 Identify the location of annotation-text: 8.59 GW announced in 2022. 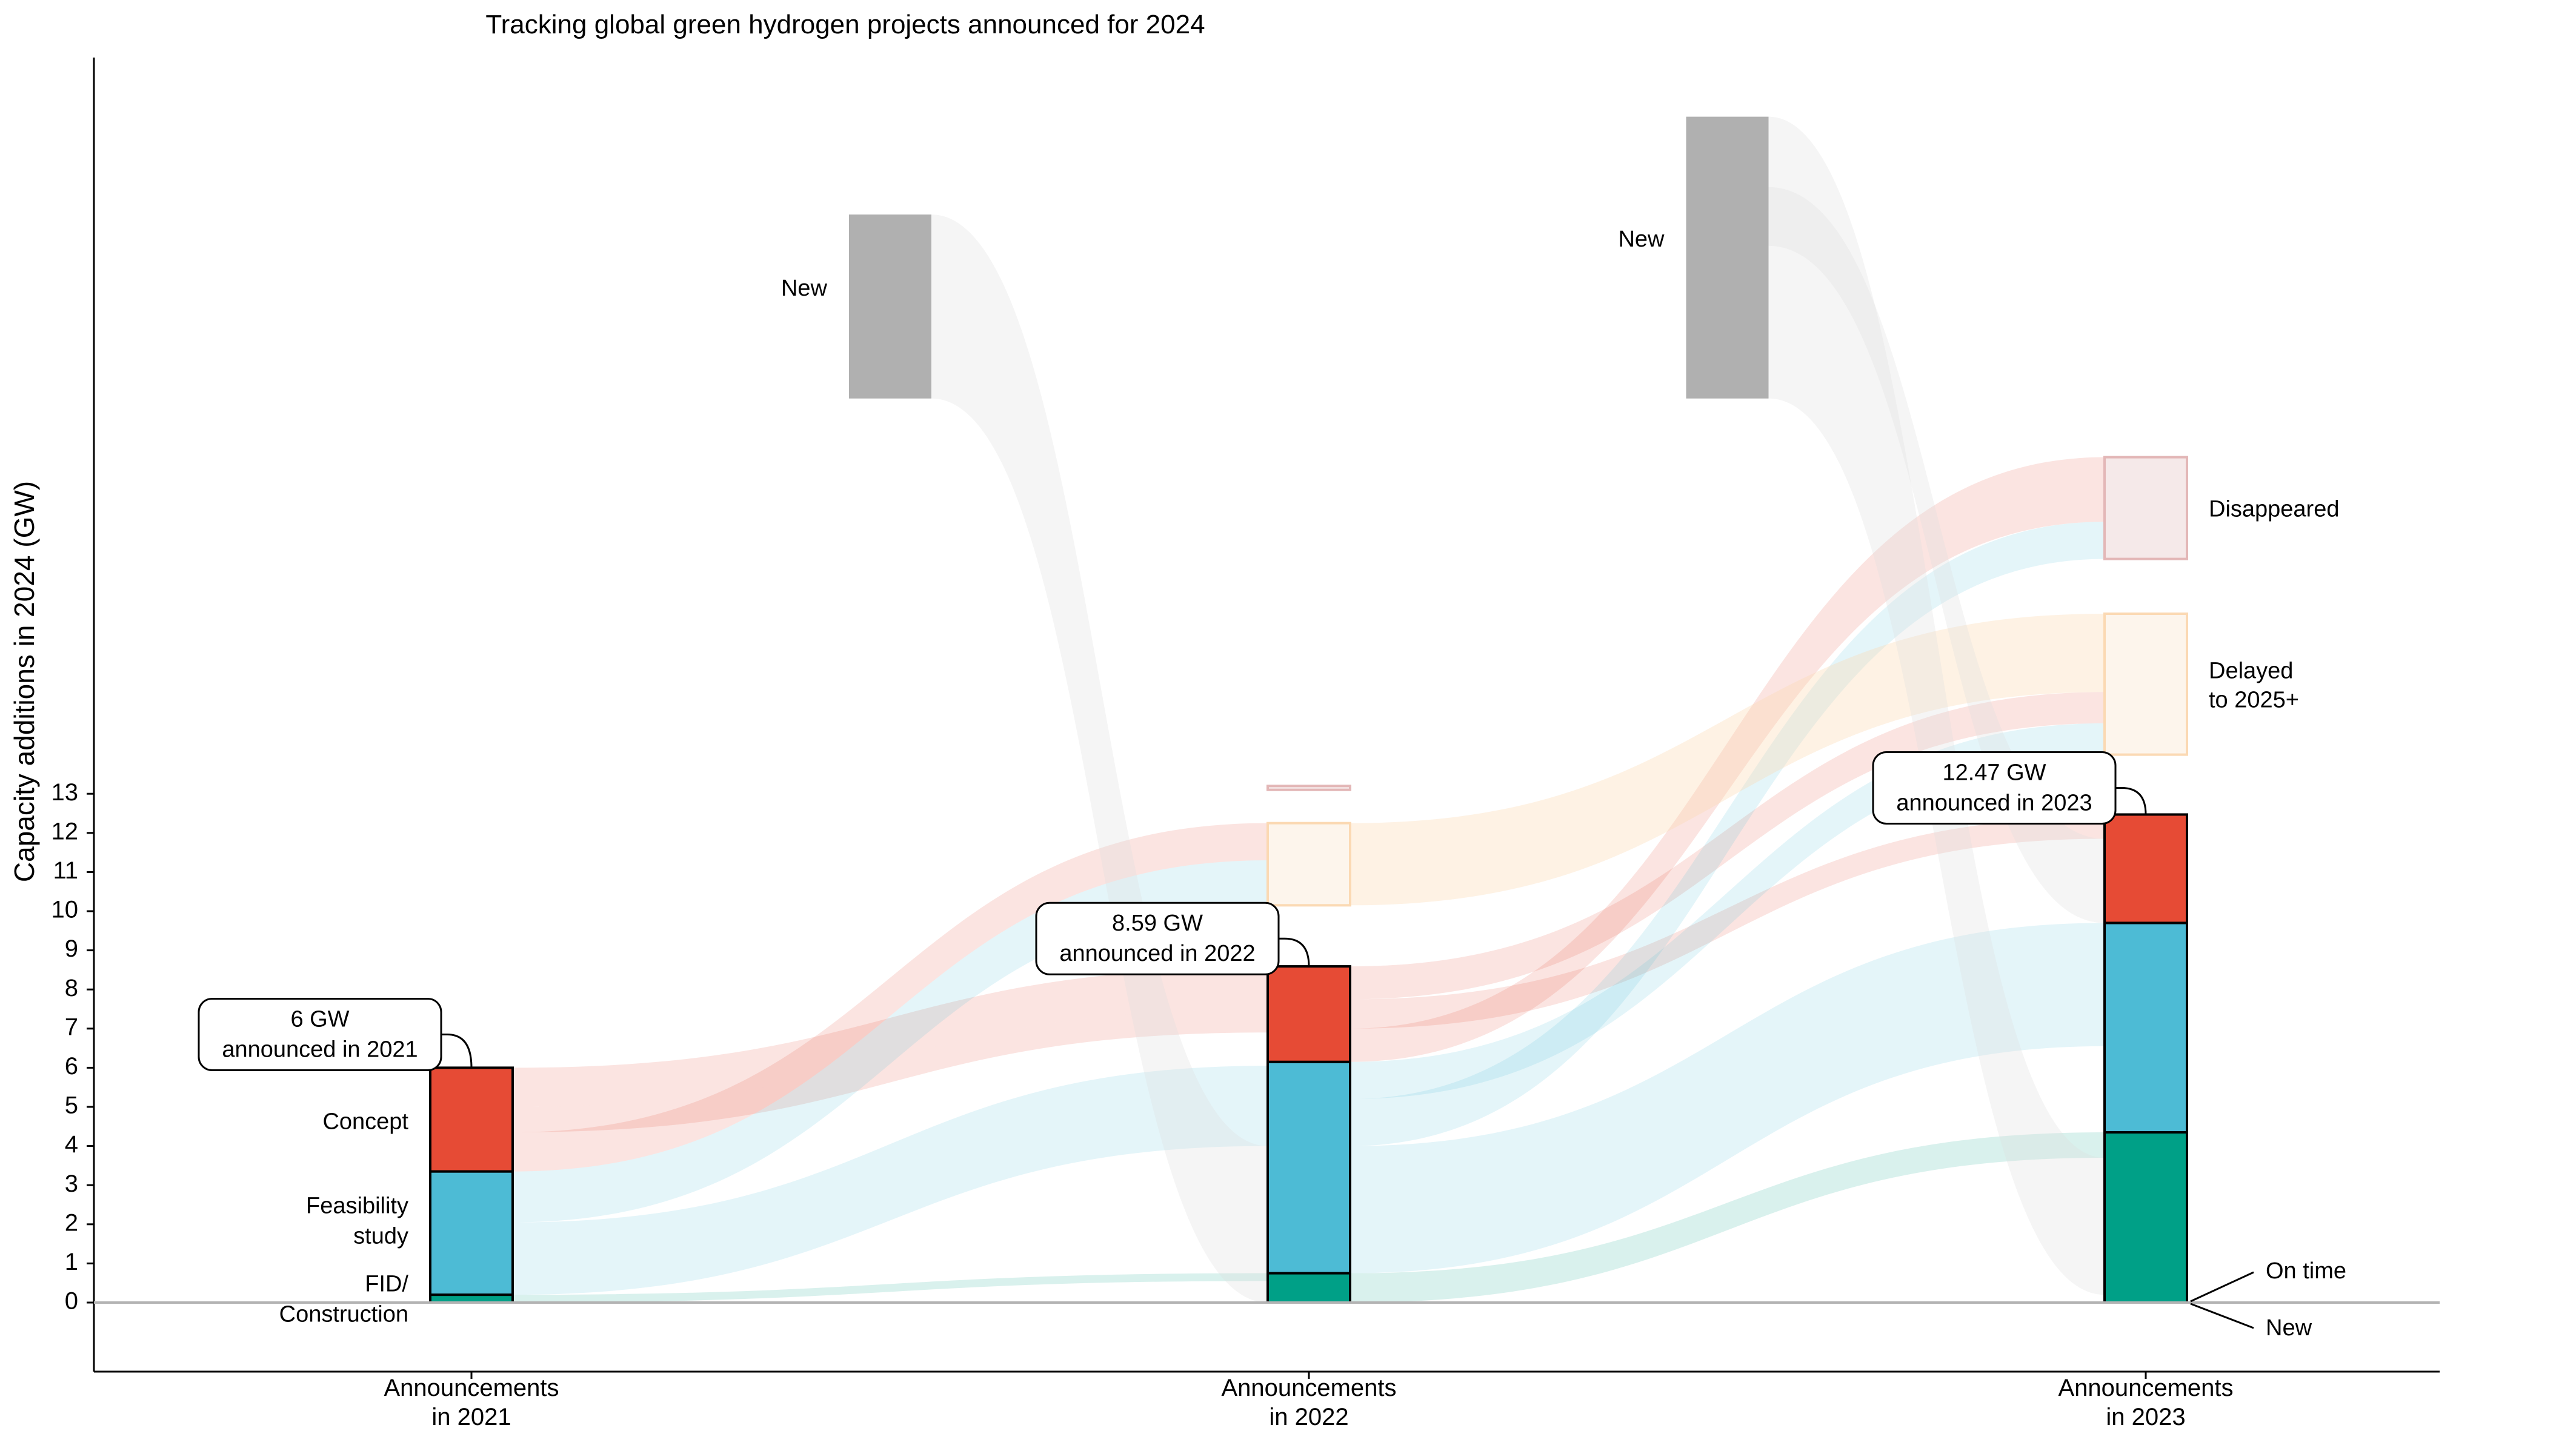
(1157, 938).